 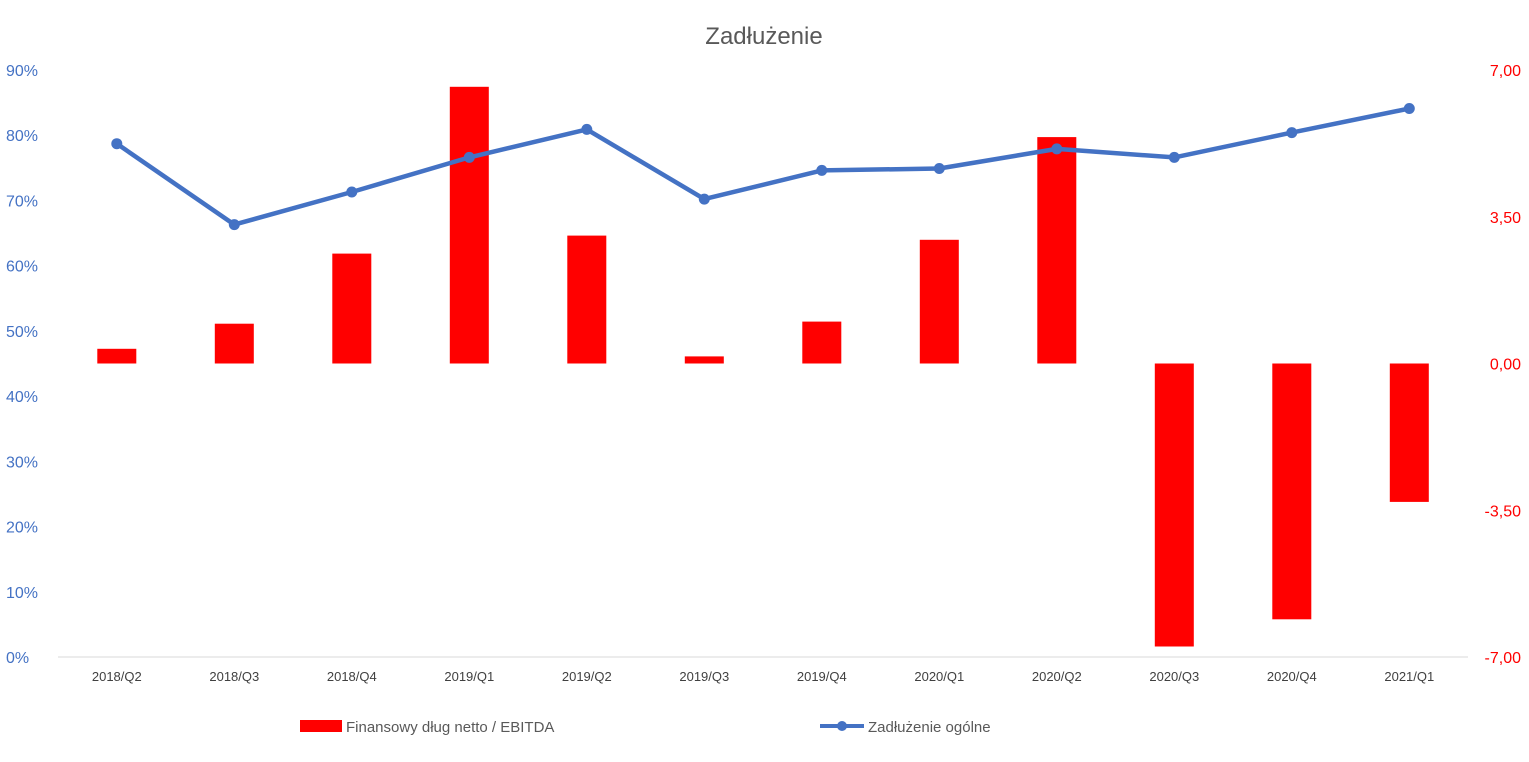 What do you see at coordinates (22, 71) in the screenshot?
I see `left-tick-label: 90%` at bounding box center [22, 71].